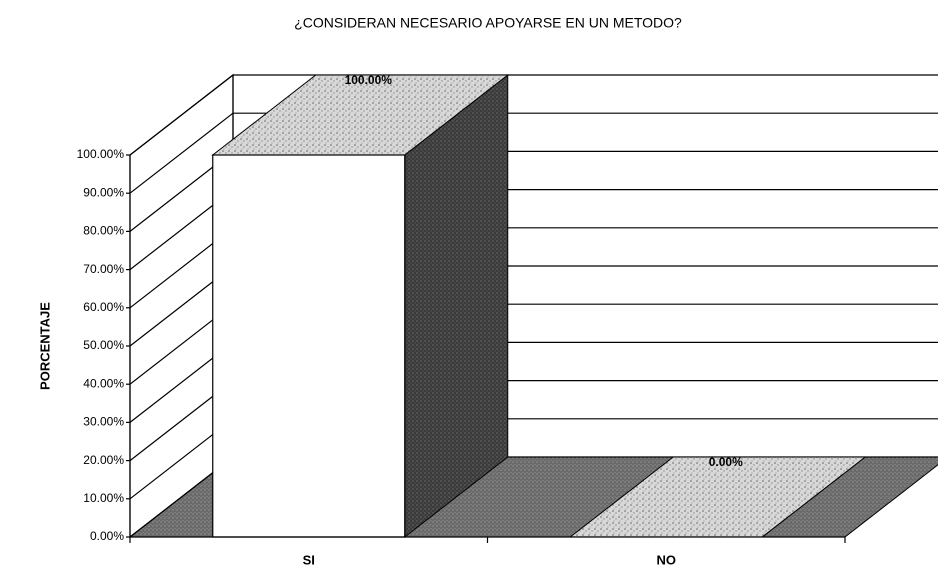 This screenshot has height=575, width=938. Describe the element at coordinates (369, 80) in the screenshot. I see `value-label: 100.00%` at that location.